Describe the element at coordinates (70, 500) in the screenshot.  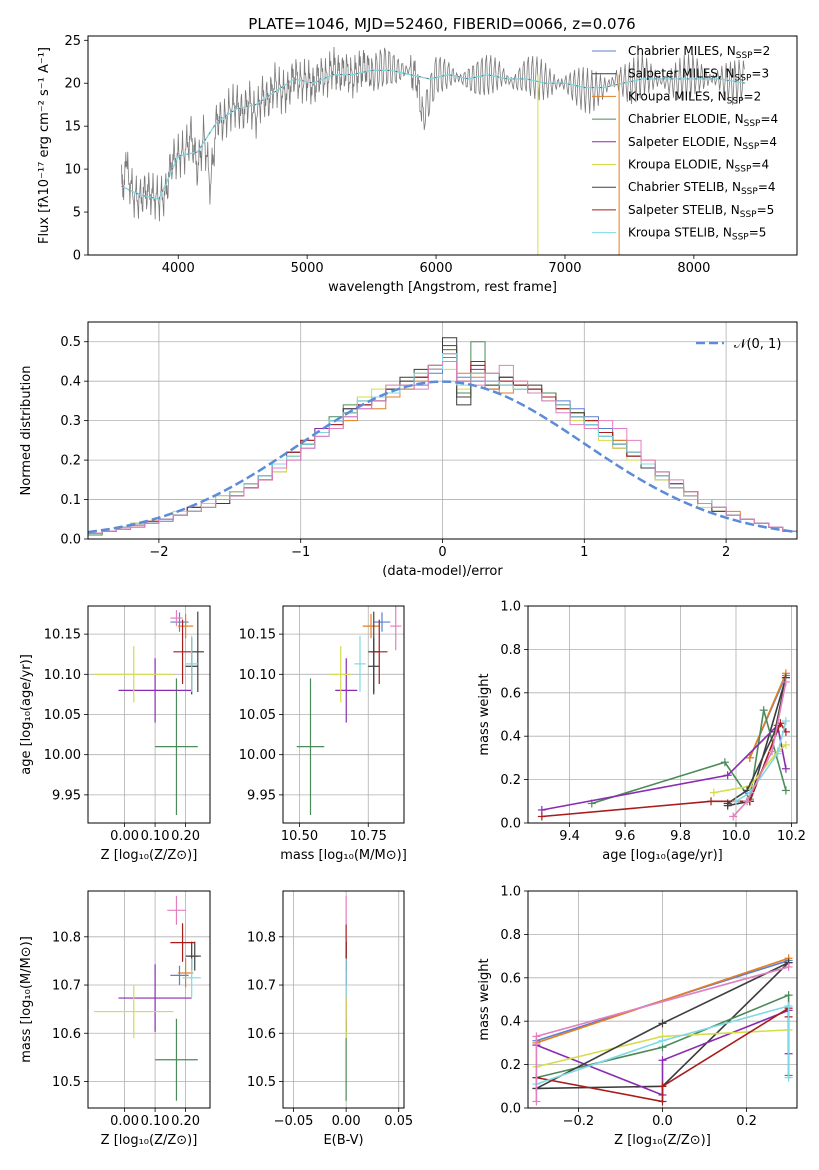
I see `y-tick-label: 0.1` at that location.